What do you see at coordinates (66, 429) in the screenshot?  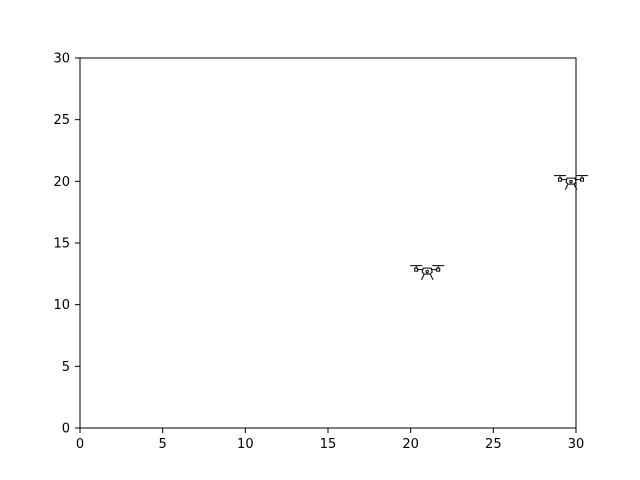 I see `y-tick-label: 0` at bounding box center [66, 429].